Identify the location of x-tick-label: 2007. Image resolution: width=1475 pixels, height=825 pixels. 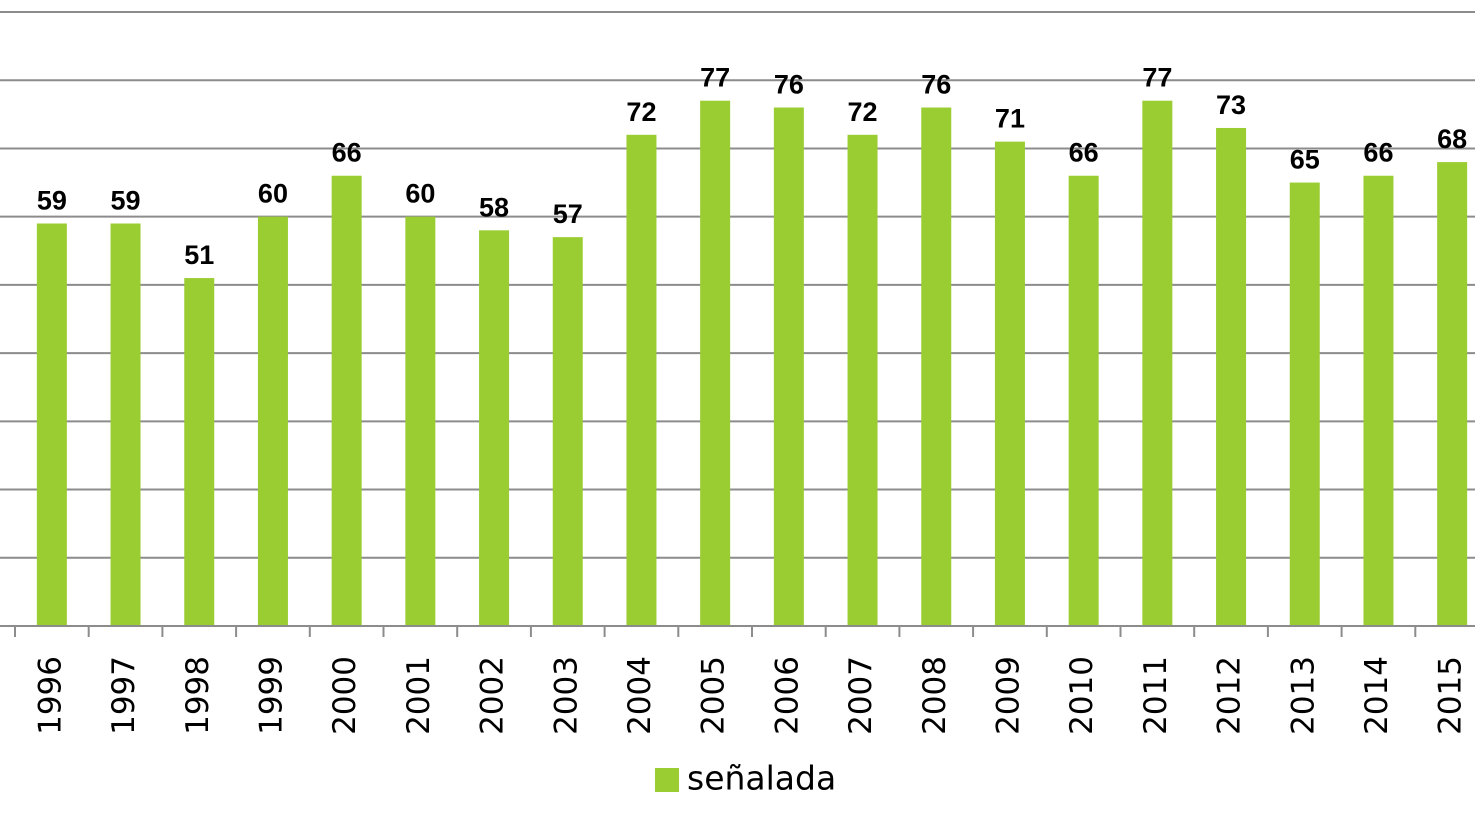
(861, 695).